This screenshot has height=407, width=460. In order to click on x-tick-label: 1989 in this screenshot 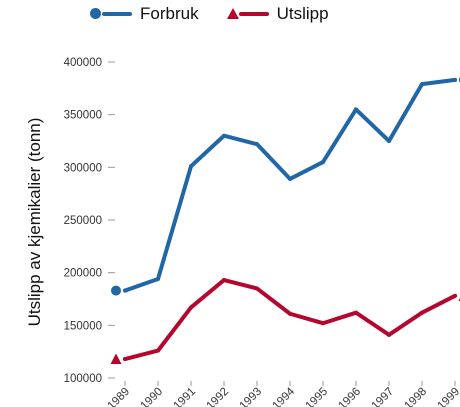, I will do `click(119, 396)`.